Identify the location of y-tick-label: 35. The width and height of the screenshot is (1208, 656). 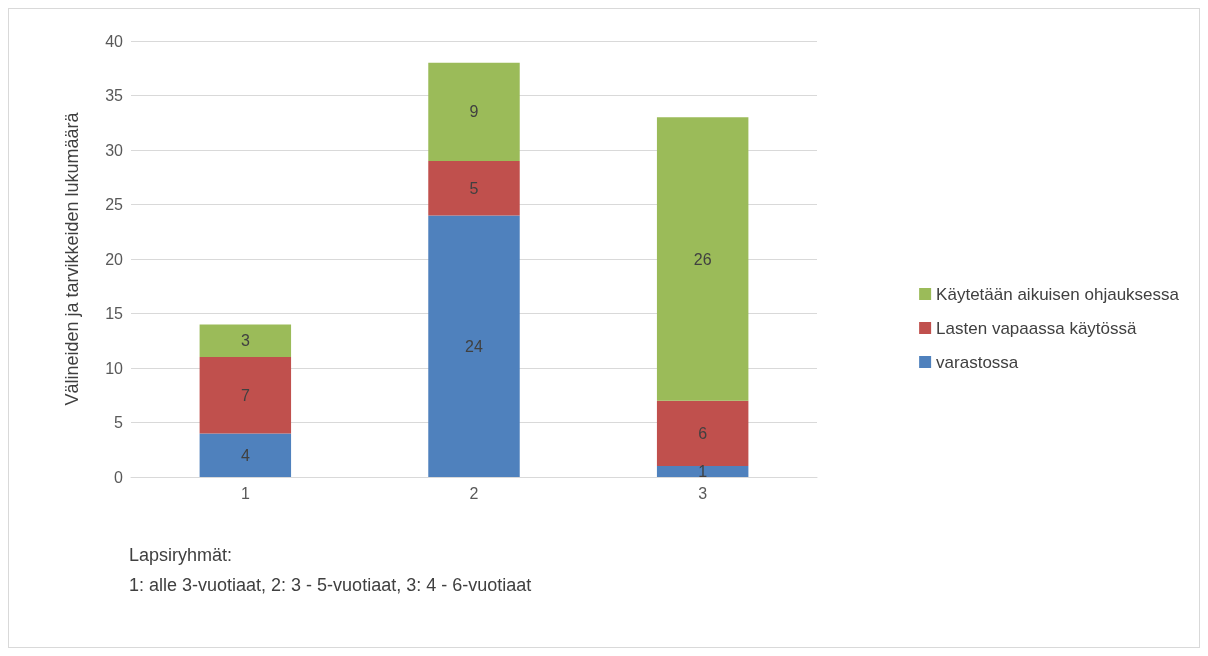
(114, 95).